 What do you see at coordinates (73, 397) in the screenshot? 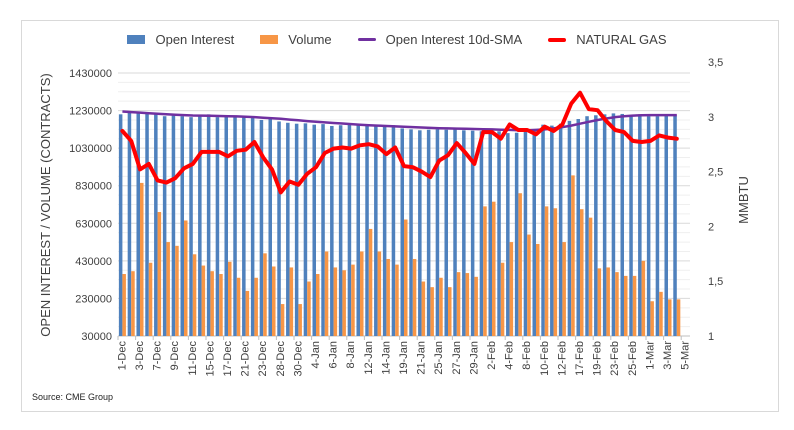
I see `source-note: Source: CME Group` at bounding box center [73, 397].